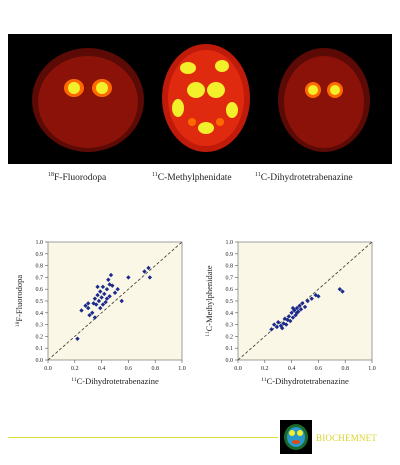 This screenshot has width=400, height=465. What do you see at coordinates (19, 301) in the screenshot?
I see `y-axis-label: 18F-Fluorodopa` at bounding box center [19, 301].